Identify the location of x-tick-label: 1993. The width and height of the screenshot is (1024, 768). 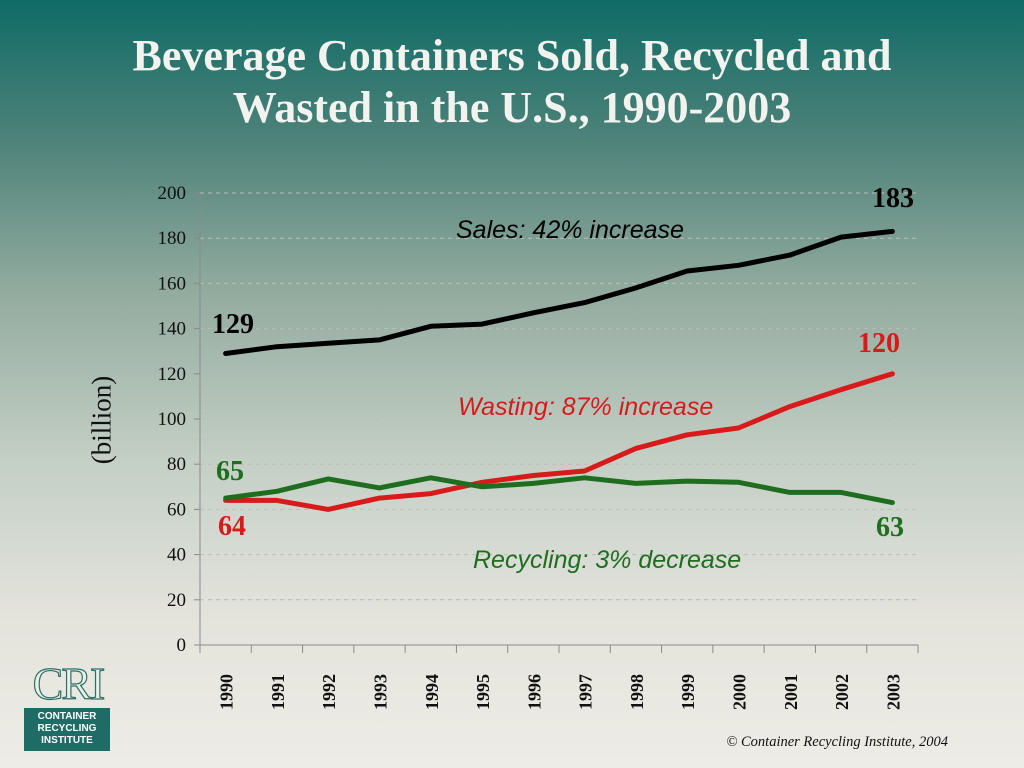
(381, 692).